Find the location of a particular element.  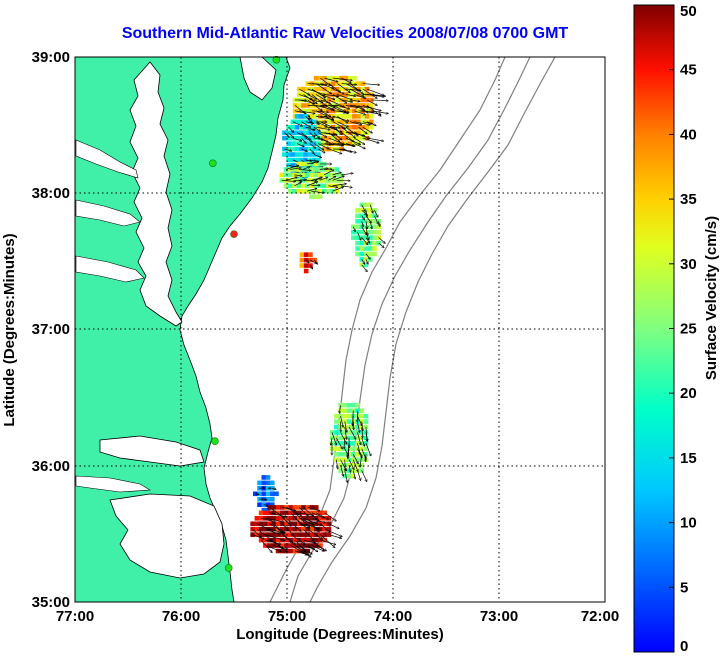

velocity-region-chesapeake-mouth-patch is located at coordinates (308, 263).